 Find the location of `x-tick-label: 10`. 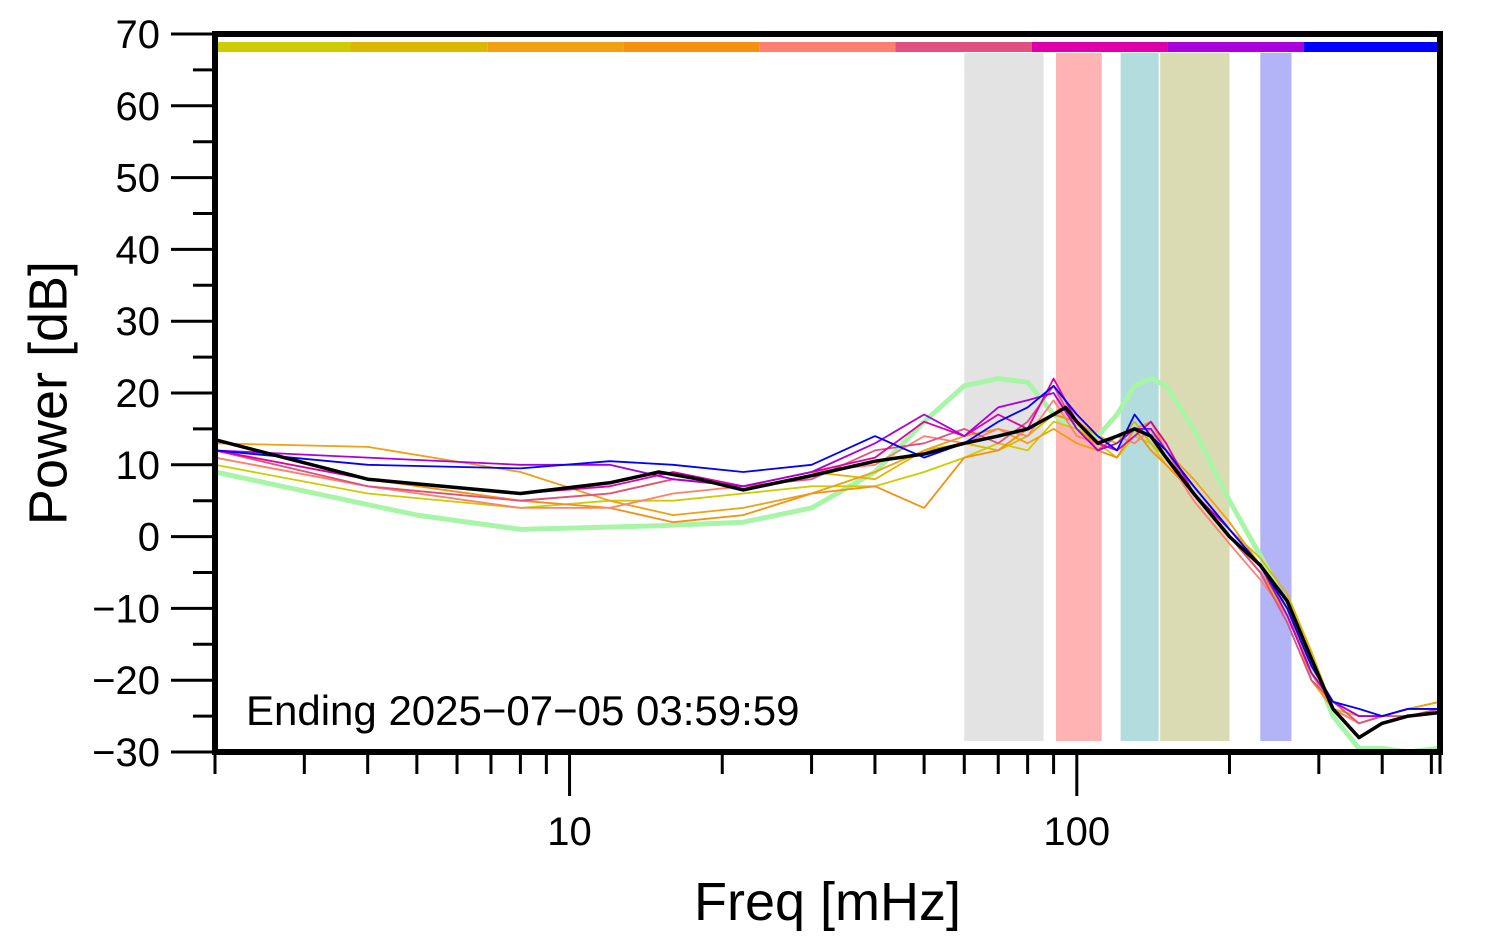

x-tick-label: 10 is located at coordinates (569, 832).